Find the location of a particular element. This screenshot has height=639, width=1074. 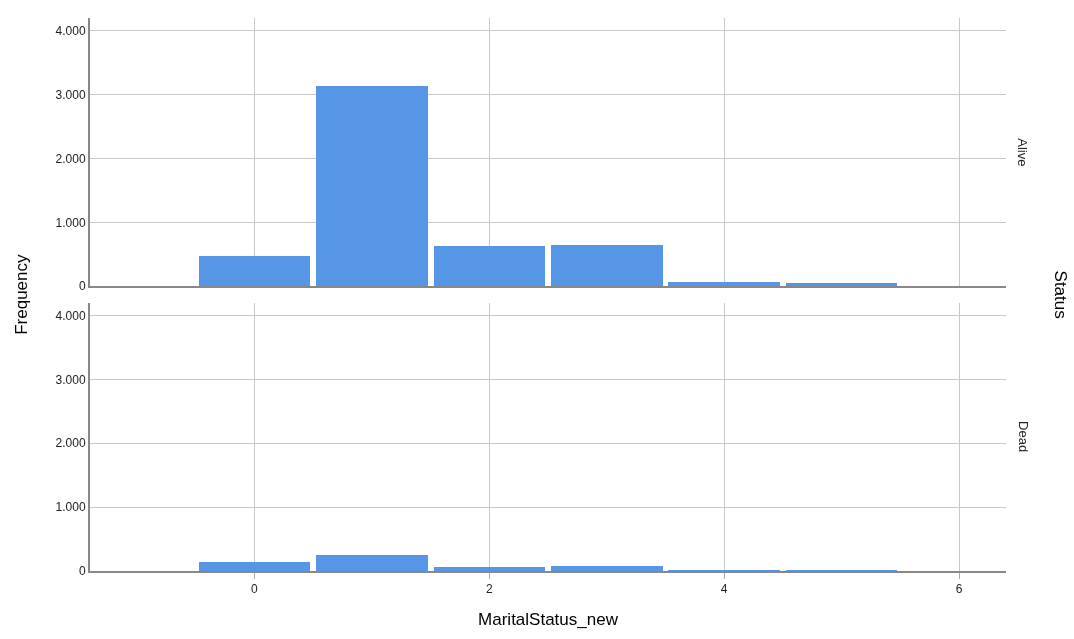

y-axis-title: Frequency is located at coordinates (21, 294).